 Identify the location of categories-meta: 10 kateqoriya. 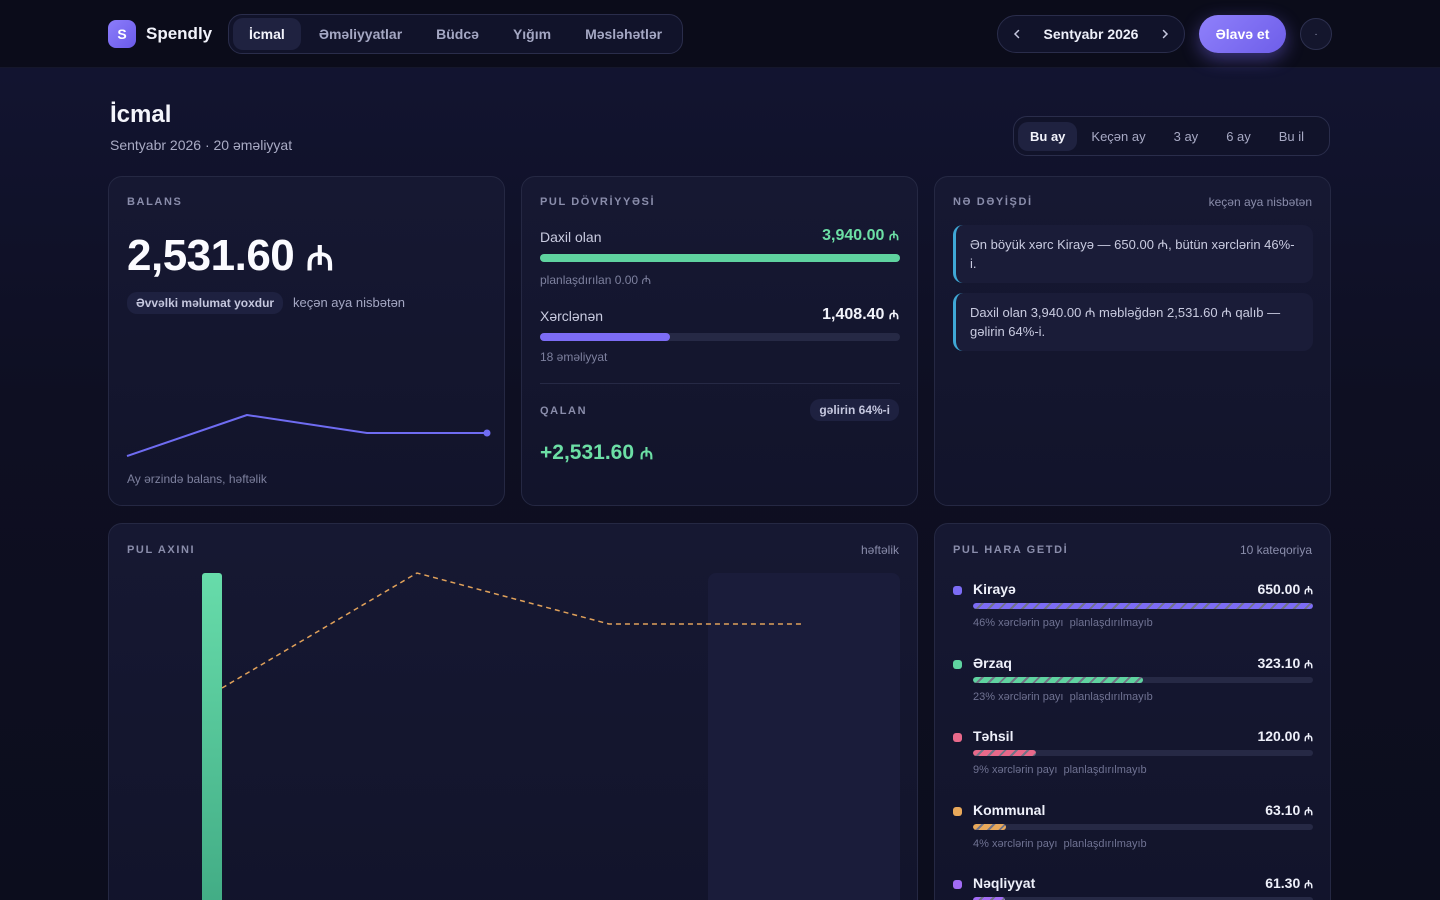
(1275, 550).